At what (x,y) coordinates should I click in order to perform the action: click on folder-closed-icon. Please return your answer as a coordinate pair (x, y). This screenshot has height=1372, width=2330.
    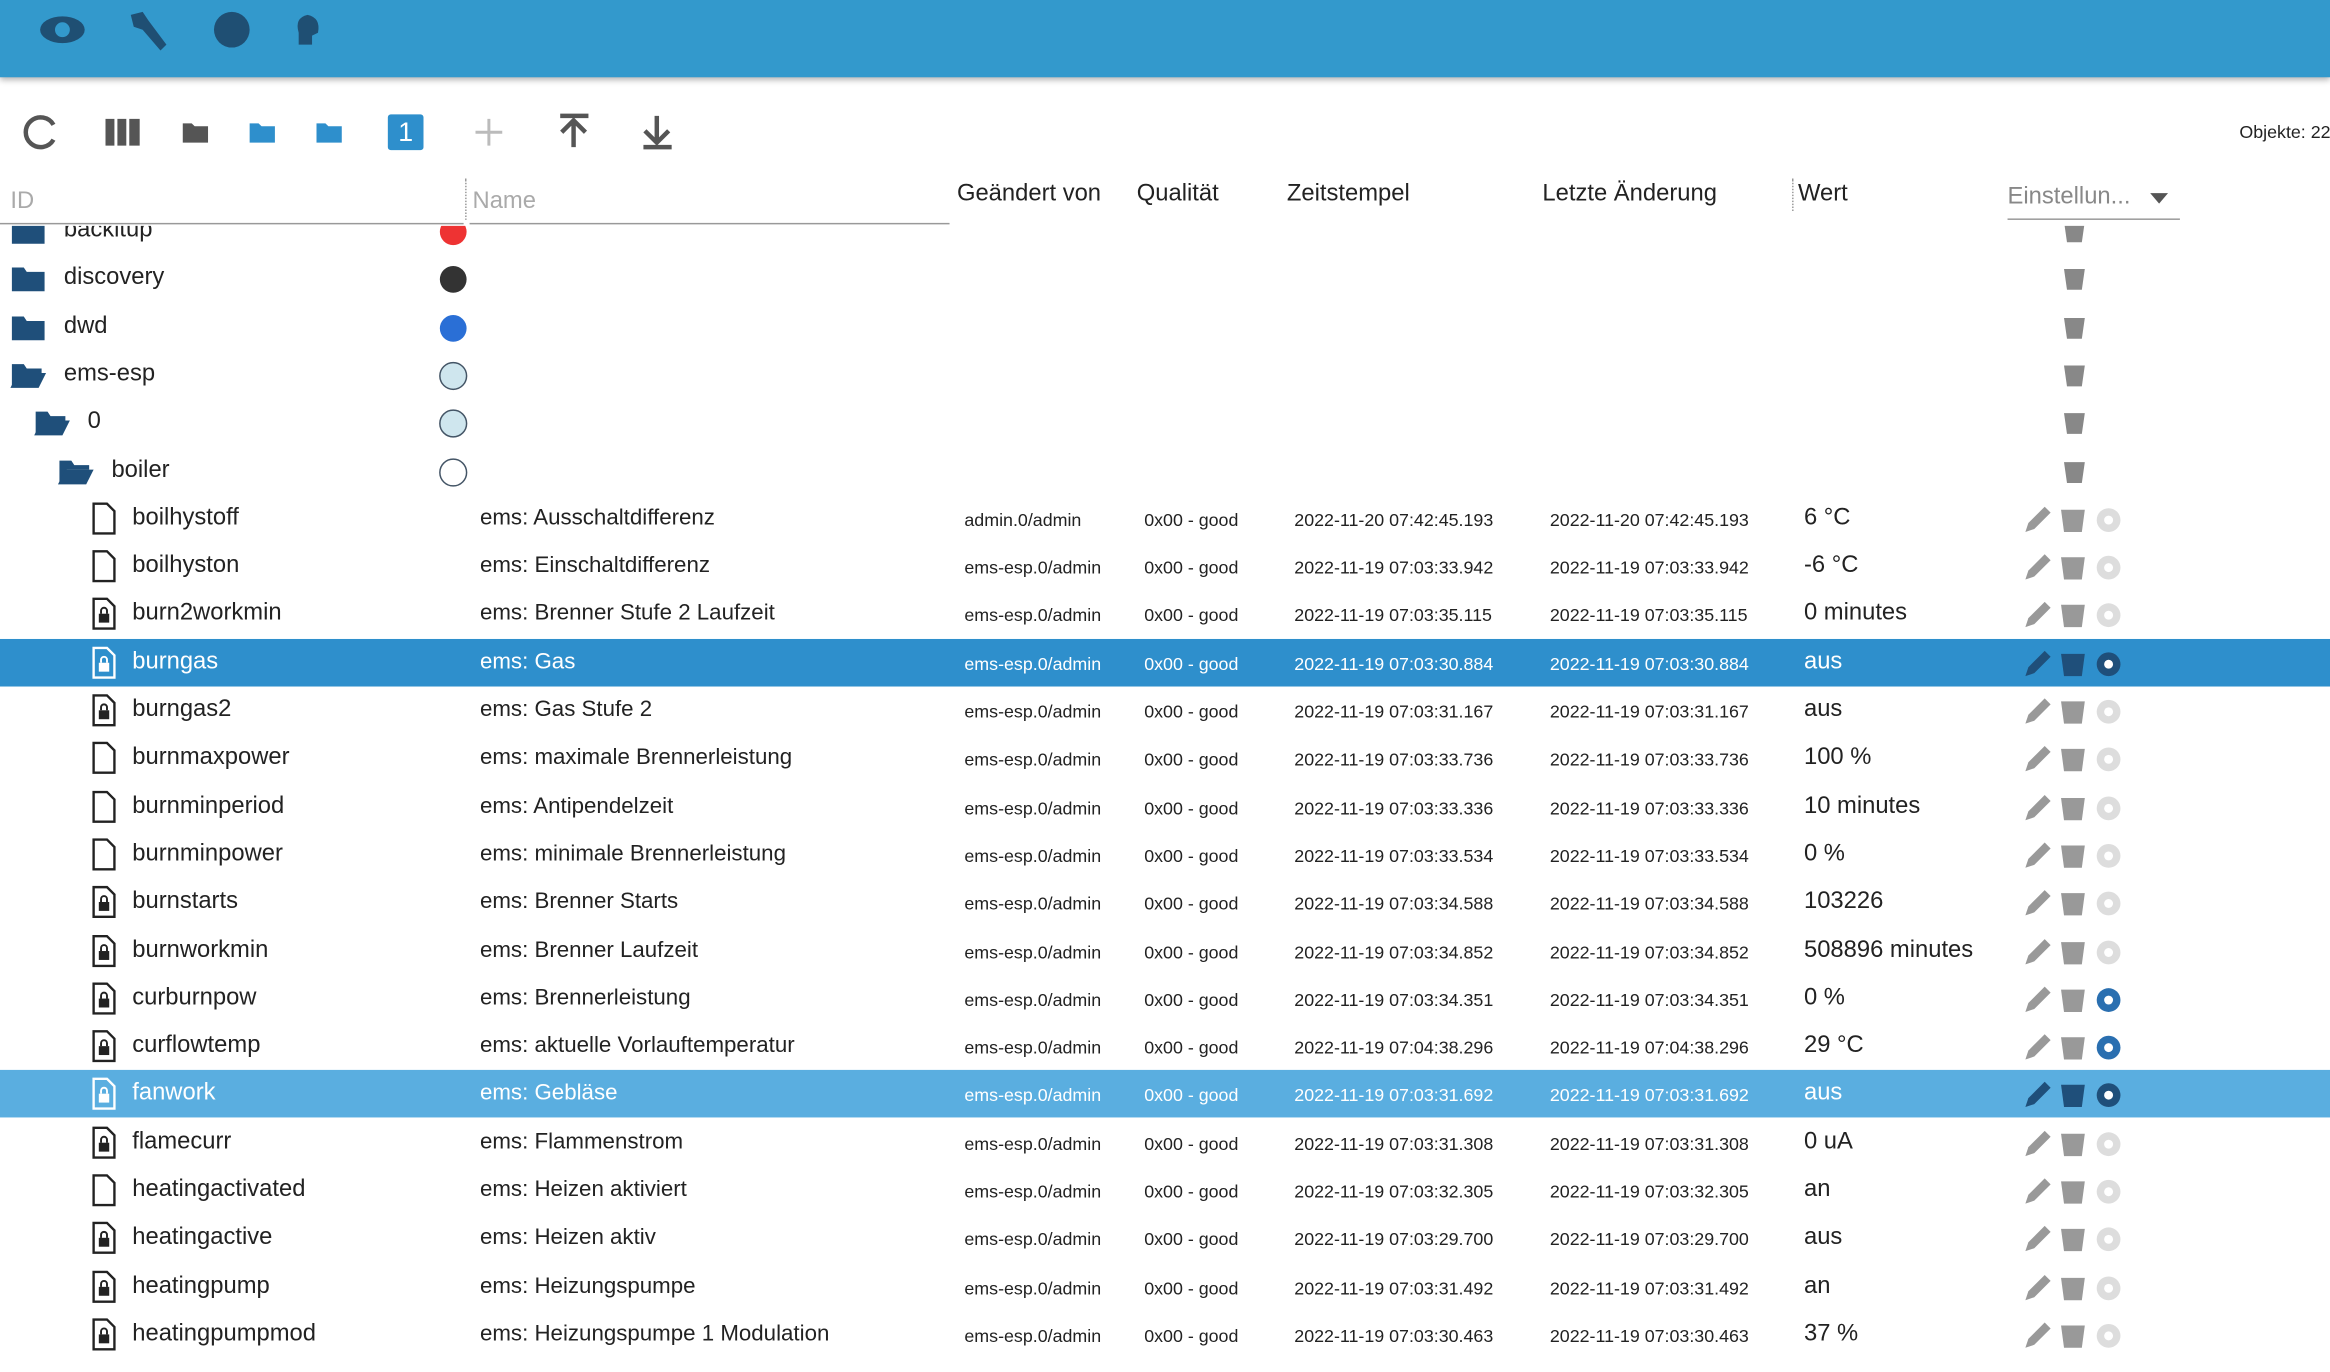
    Looking at the image, I should click on (329, 132).